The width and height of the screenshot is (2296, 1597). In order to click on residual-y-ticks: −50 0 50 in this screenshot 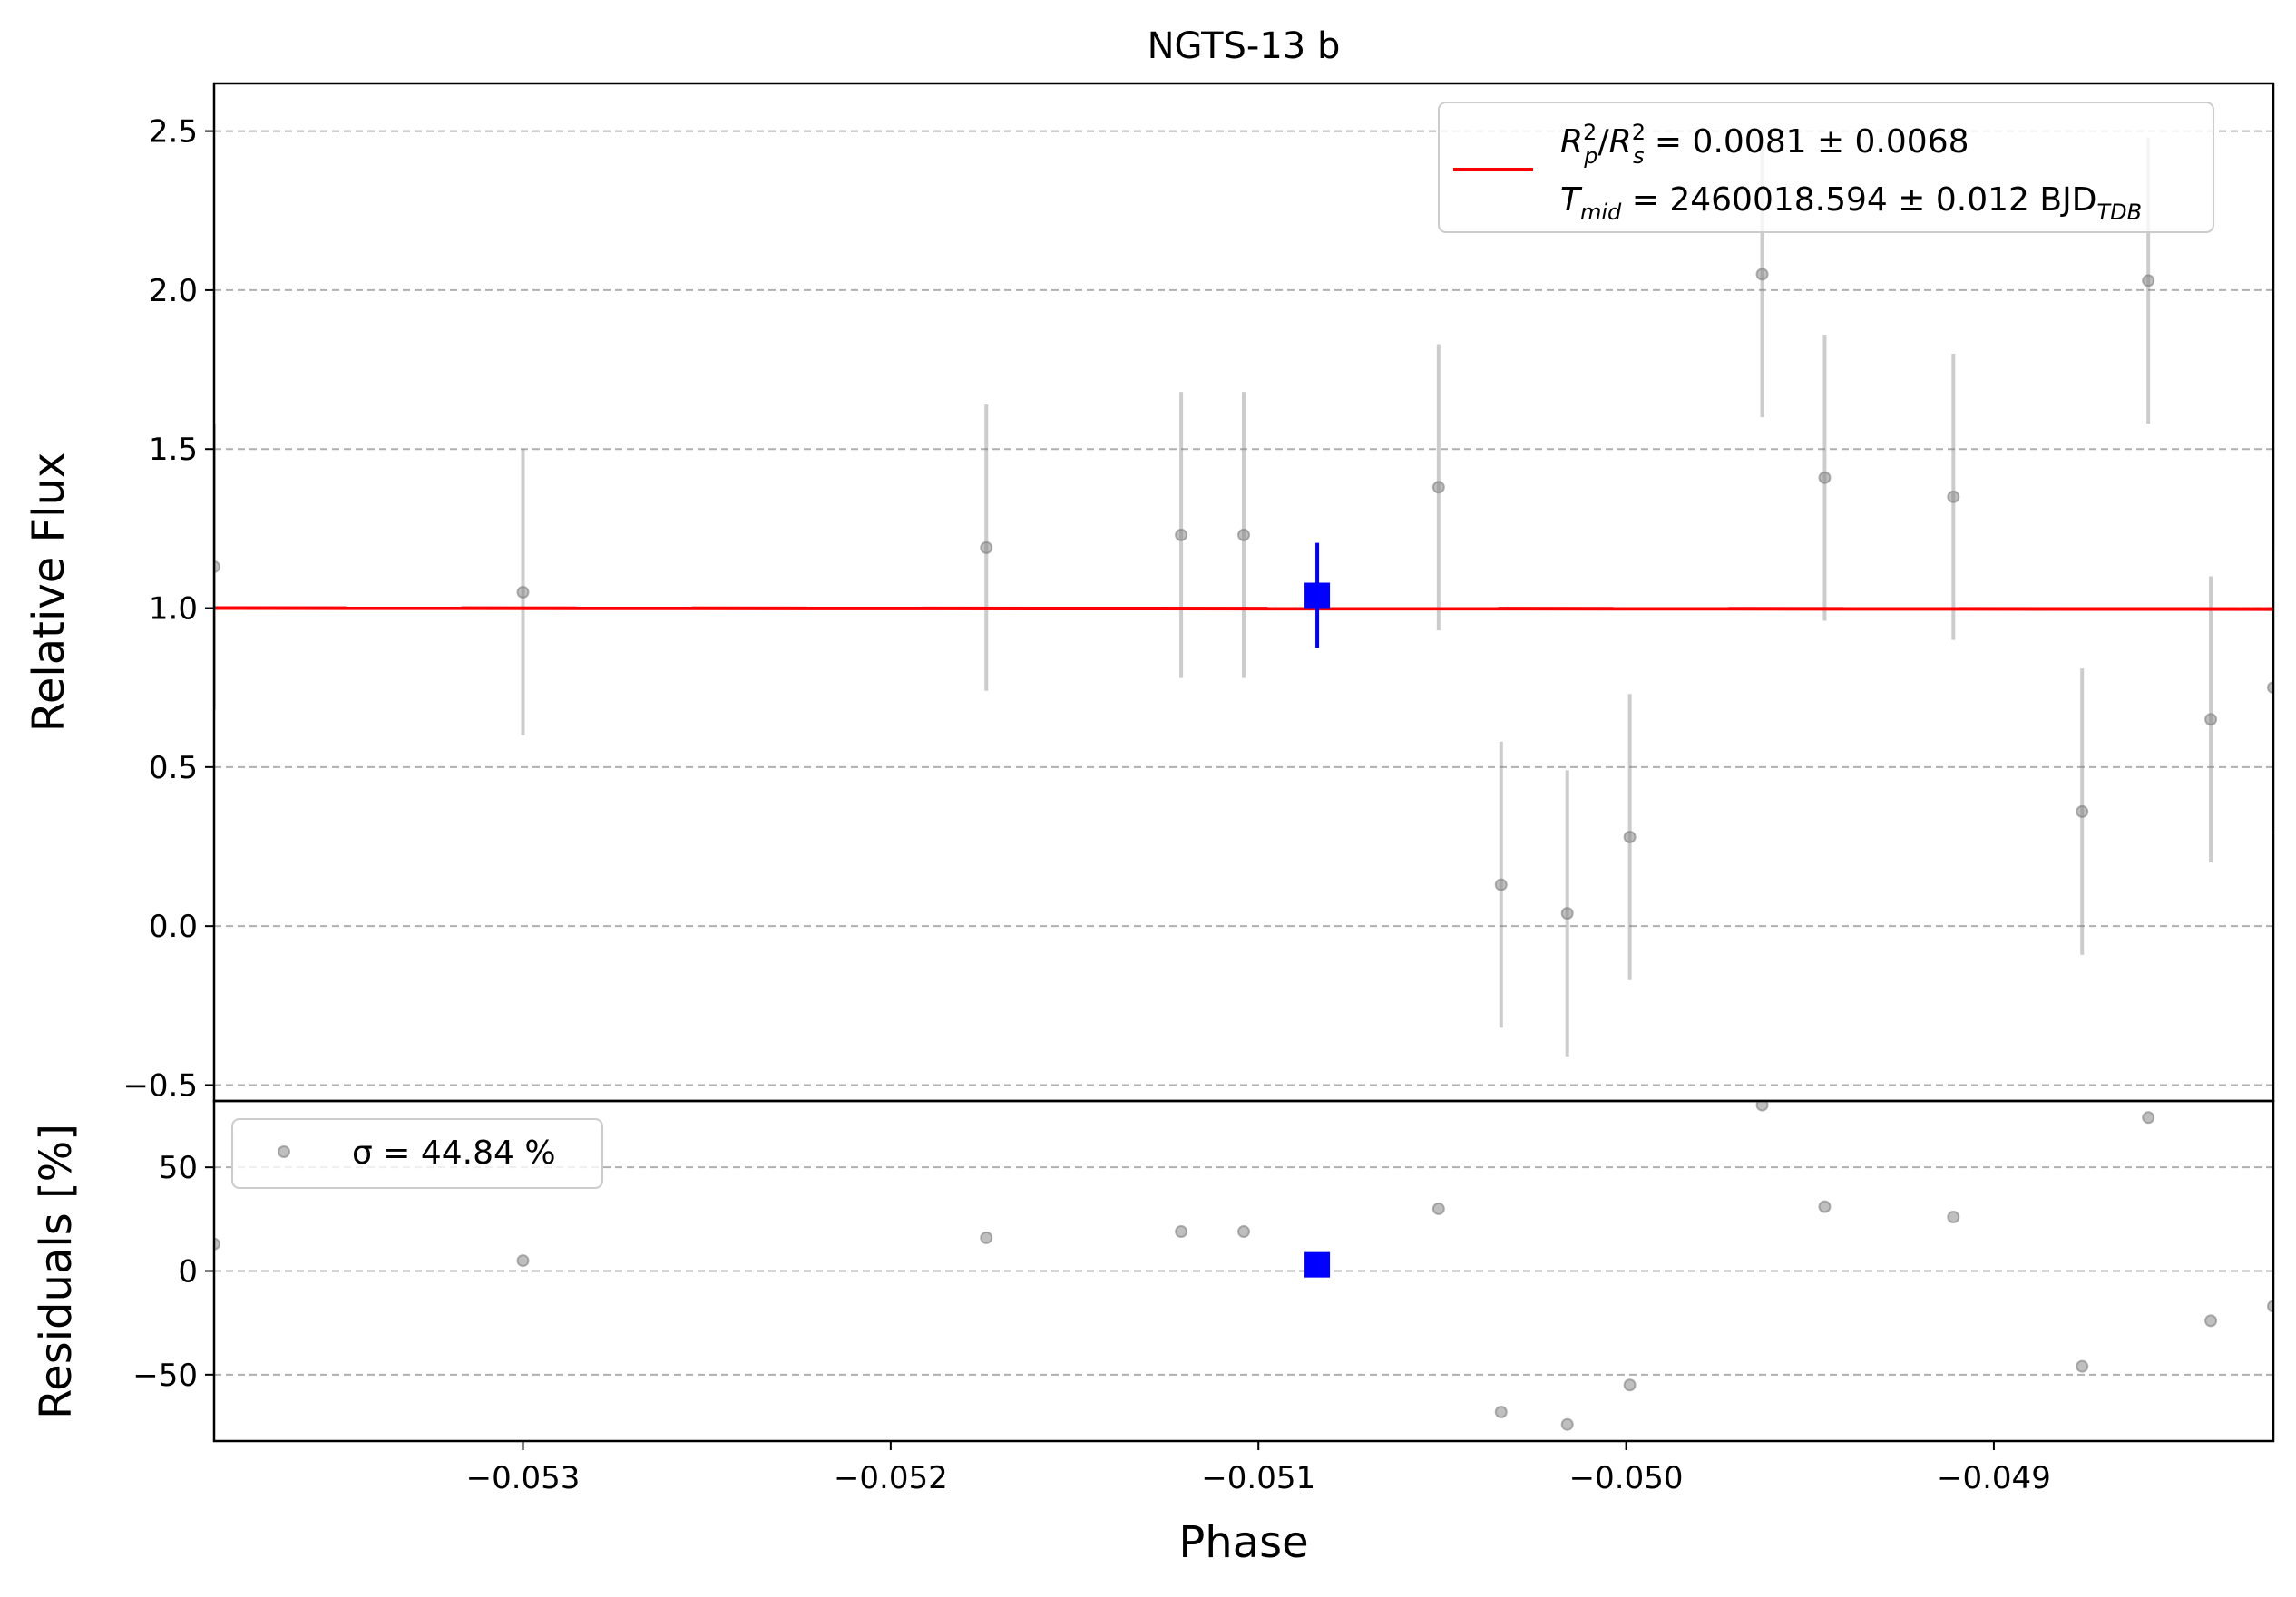, I will do `click(173, 1272)`.